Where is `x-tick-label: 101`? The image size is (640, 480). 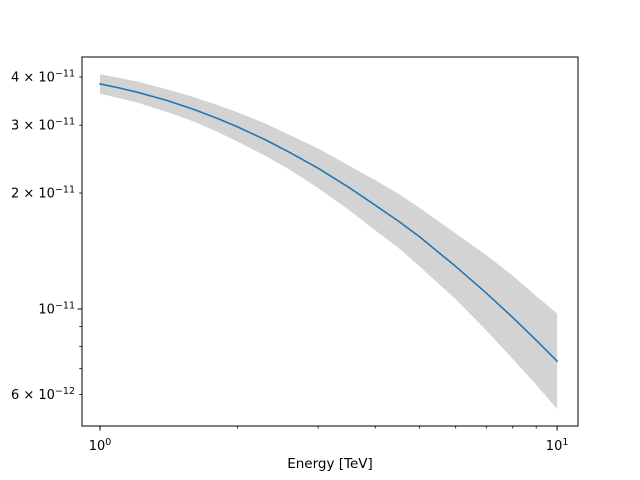 x-tick-label: 101 is located at coordinates (557, 445).